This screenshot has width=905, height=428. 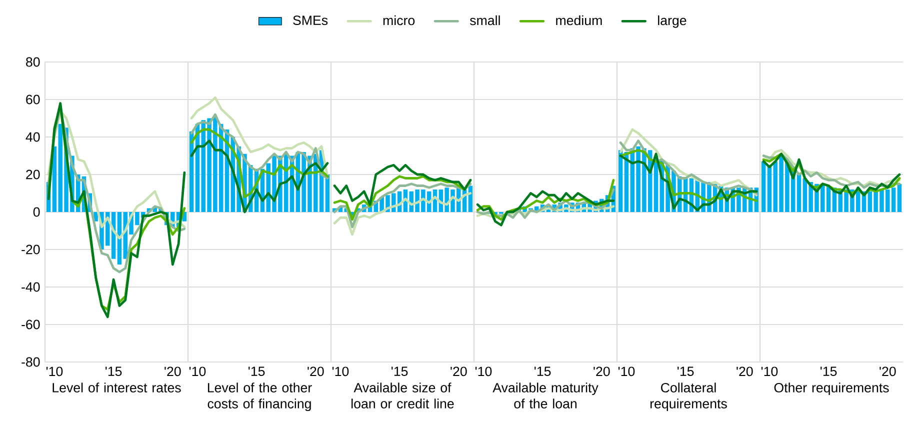 What do you see at coordinates (579, 20) in the screenshot?
I see `legend-label: medium` at bounding box center [579, 20].